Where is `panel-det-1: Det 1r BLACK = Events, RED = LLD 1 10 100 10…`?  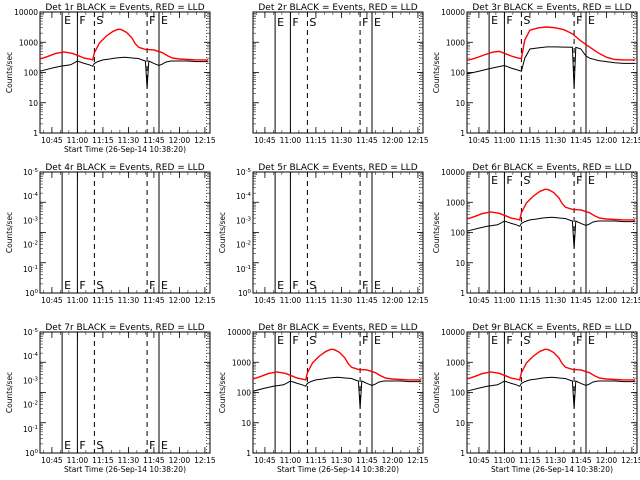
panel-det-1: Det 1r BLACK = Events, RED = LLD 1 10 100 10… is located at coordinates (110, 78).